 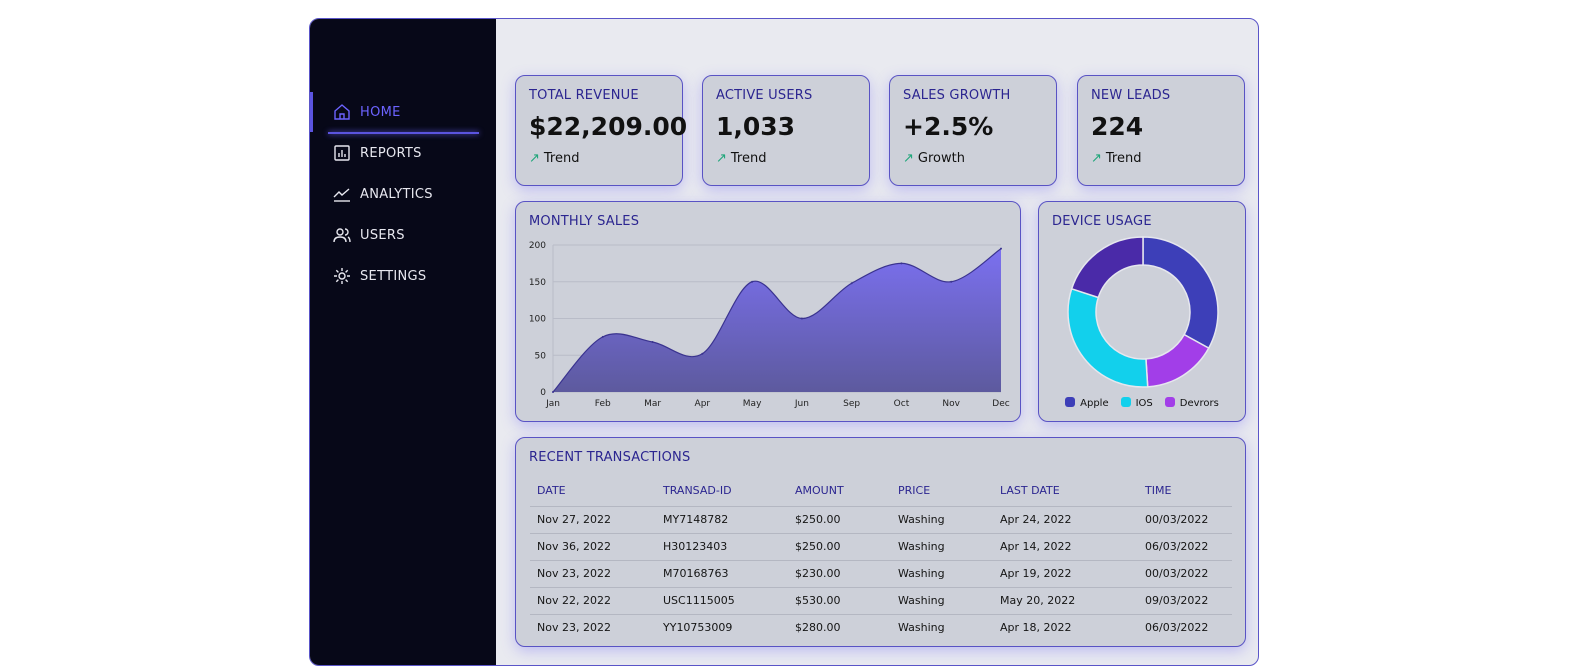 I want to click on sales-area, so click(x=777, y=320).